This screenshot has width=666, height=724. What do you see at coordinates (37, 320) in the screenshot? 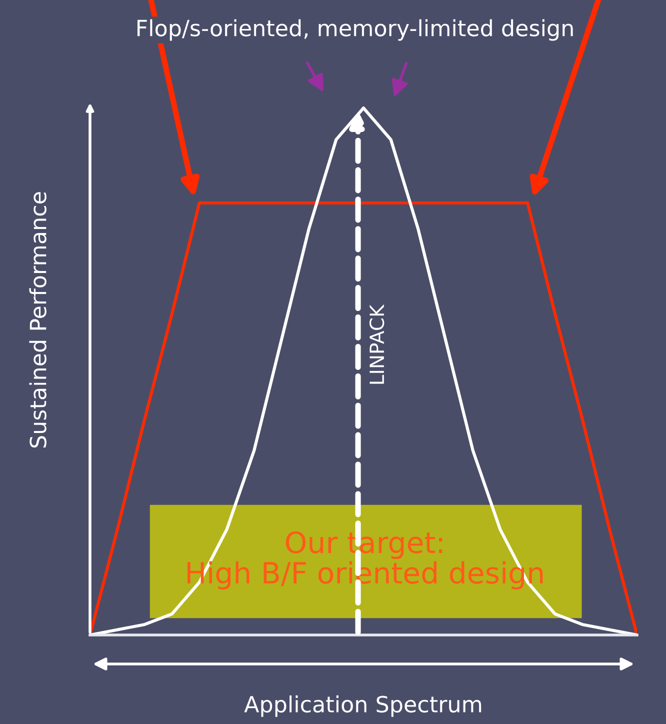
I see `y-axis-title: Sustained Performance` at bounding box center [37, 320].